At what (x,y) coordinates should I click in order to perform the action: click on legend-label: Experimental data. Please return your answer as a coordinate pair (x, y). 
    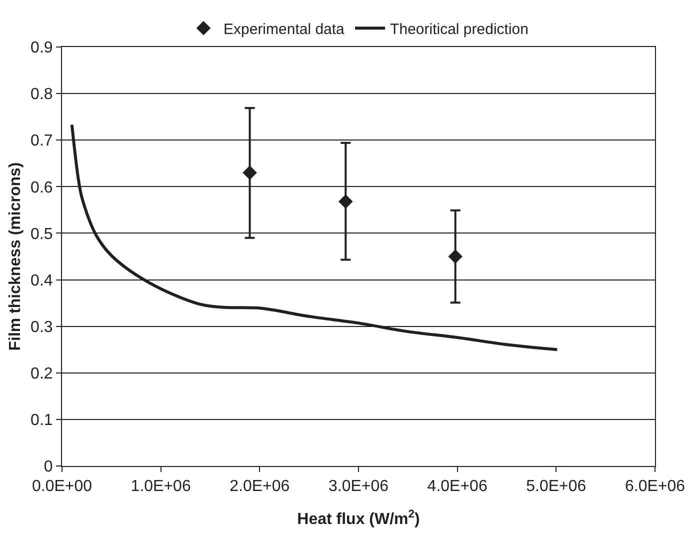
    Looking at the image, I should click on (285, 29).